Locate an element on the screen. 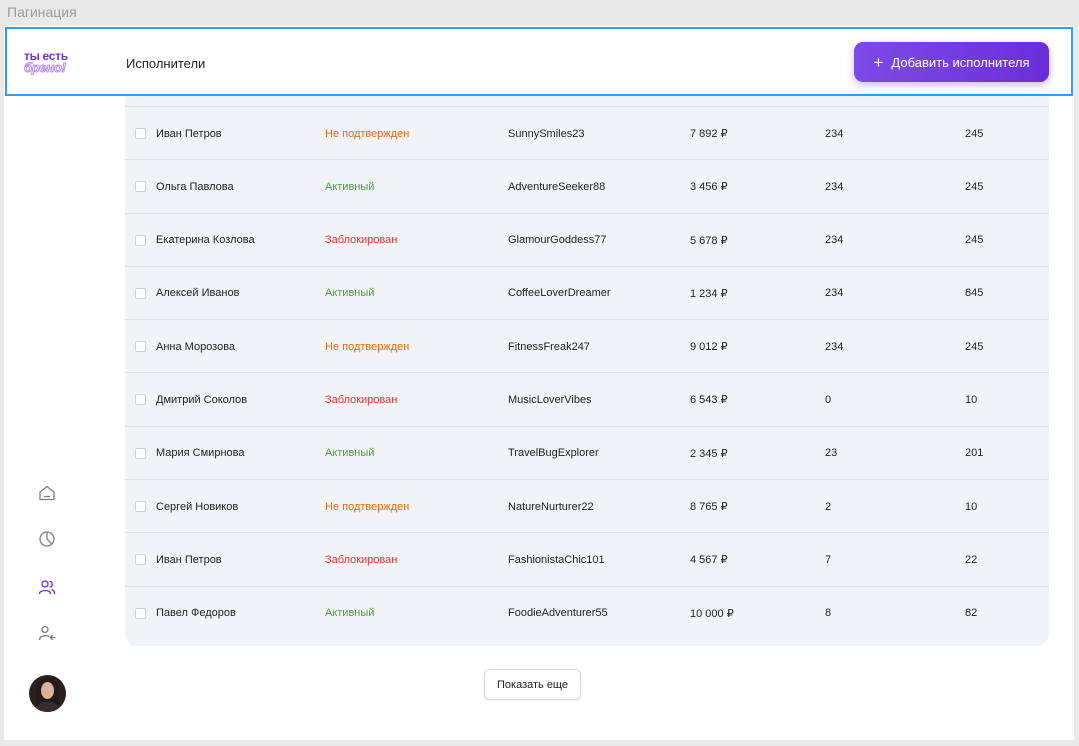  pie-chart-icon is located at coordinates (47, 539).